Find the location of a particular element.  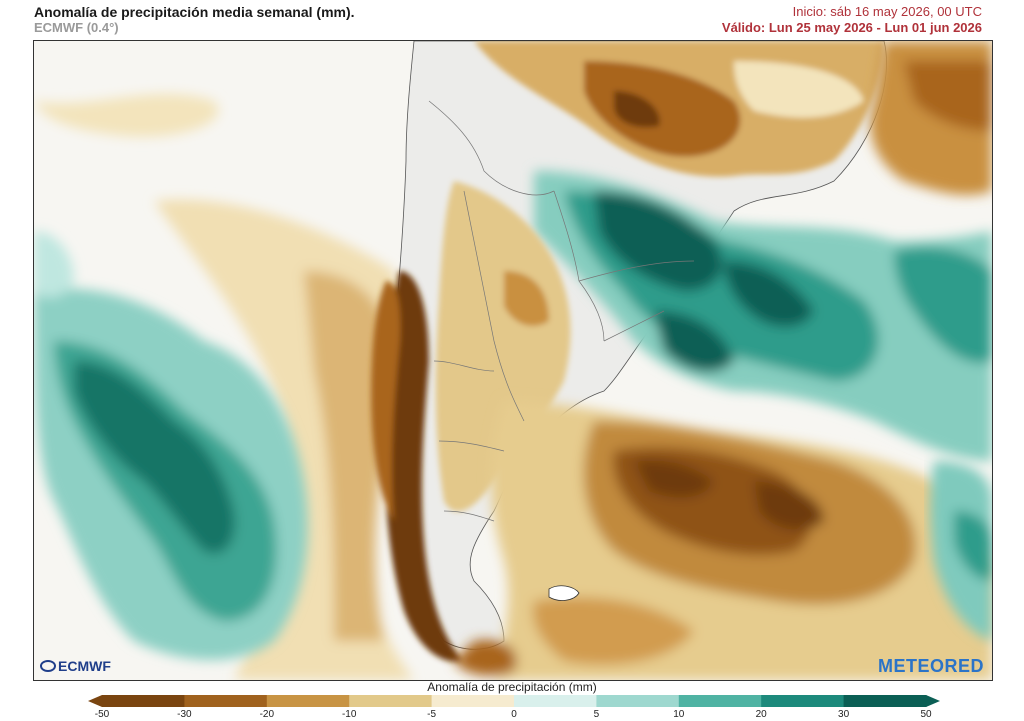

ecmwf-glyph-icon is located at coordinates (48, 666).